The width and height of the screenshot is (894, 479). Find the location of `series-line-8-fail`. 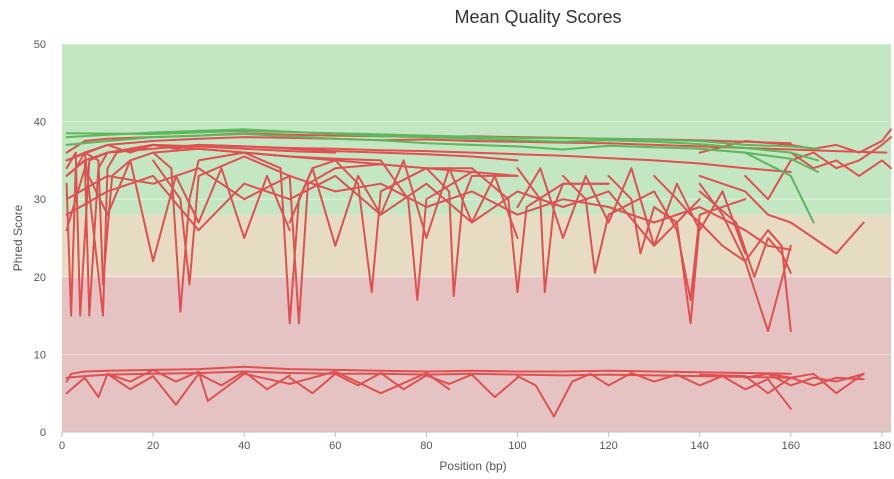

series-line-8-fail is located at coordinates (244, 232).